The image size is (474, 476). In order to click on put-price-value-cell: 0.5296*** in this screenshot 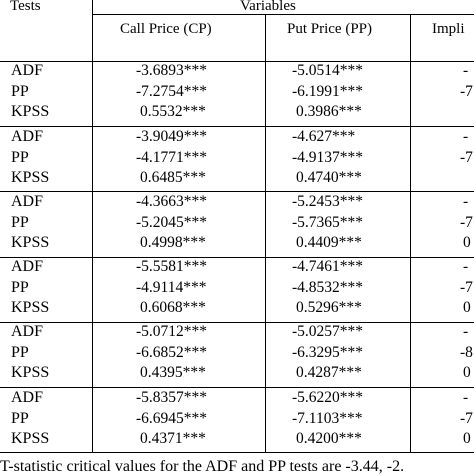, I will do `click(329, 307)`.